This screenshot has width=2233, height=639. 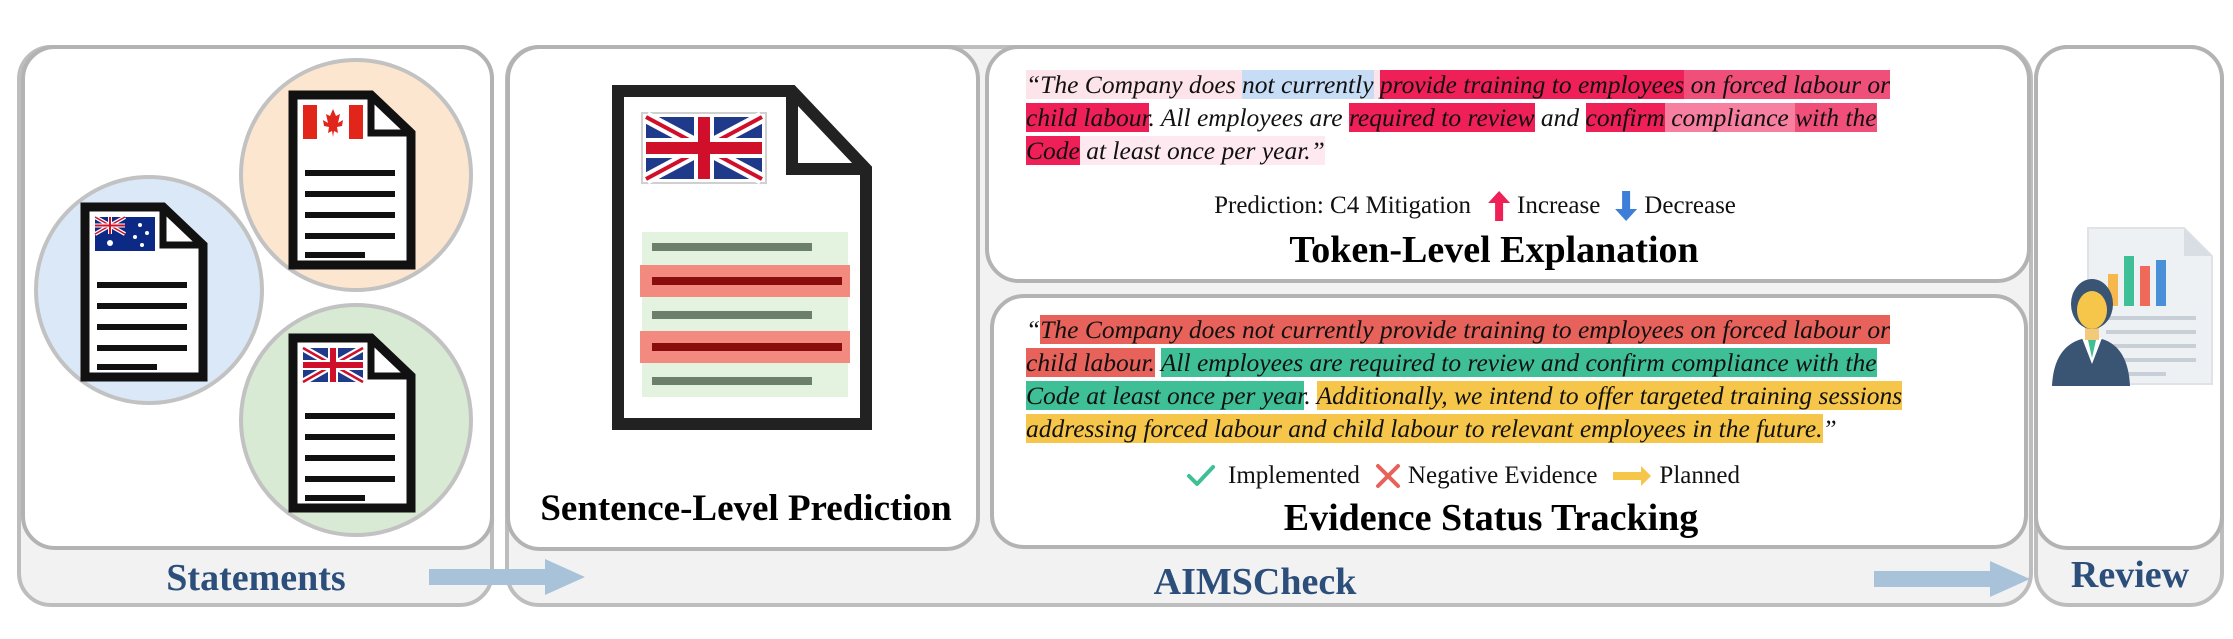 What do you see at coordinates (1090, 362) in the screenshot?
I see `evidence-quote-highlight-span: child labour.` at bounding box center [1090, 362].